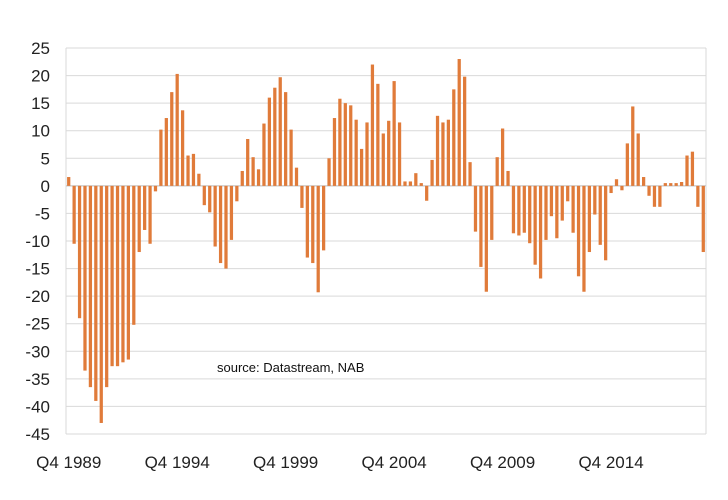 The width and height of the screenshot is (728, 500). What do you see at coordinates (290, 367) in the screenshot?
I see `source-annotation: source: Datastream, NAB` at bounding box center [290, 367].